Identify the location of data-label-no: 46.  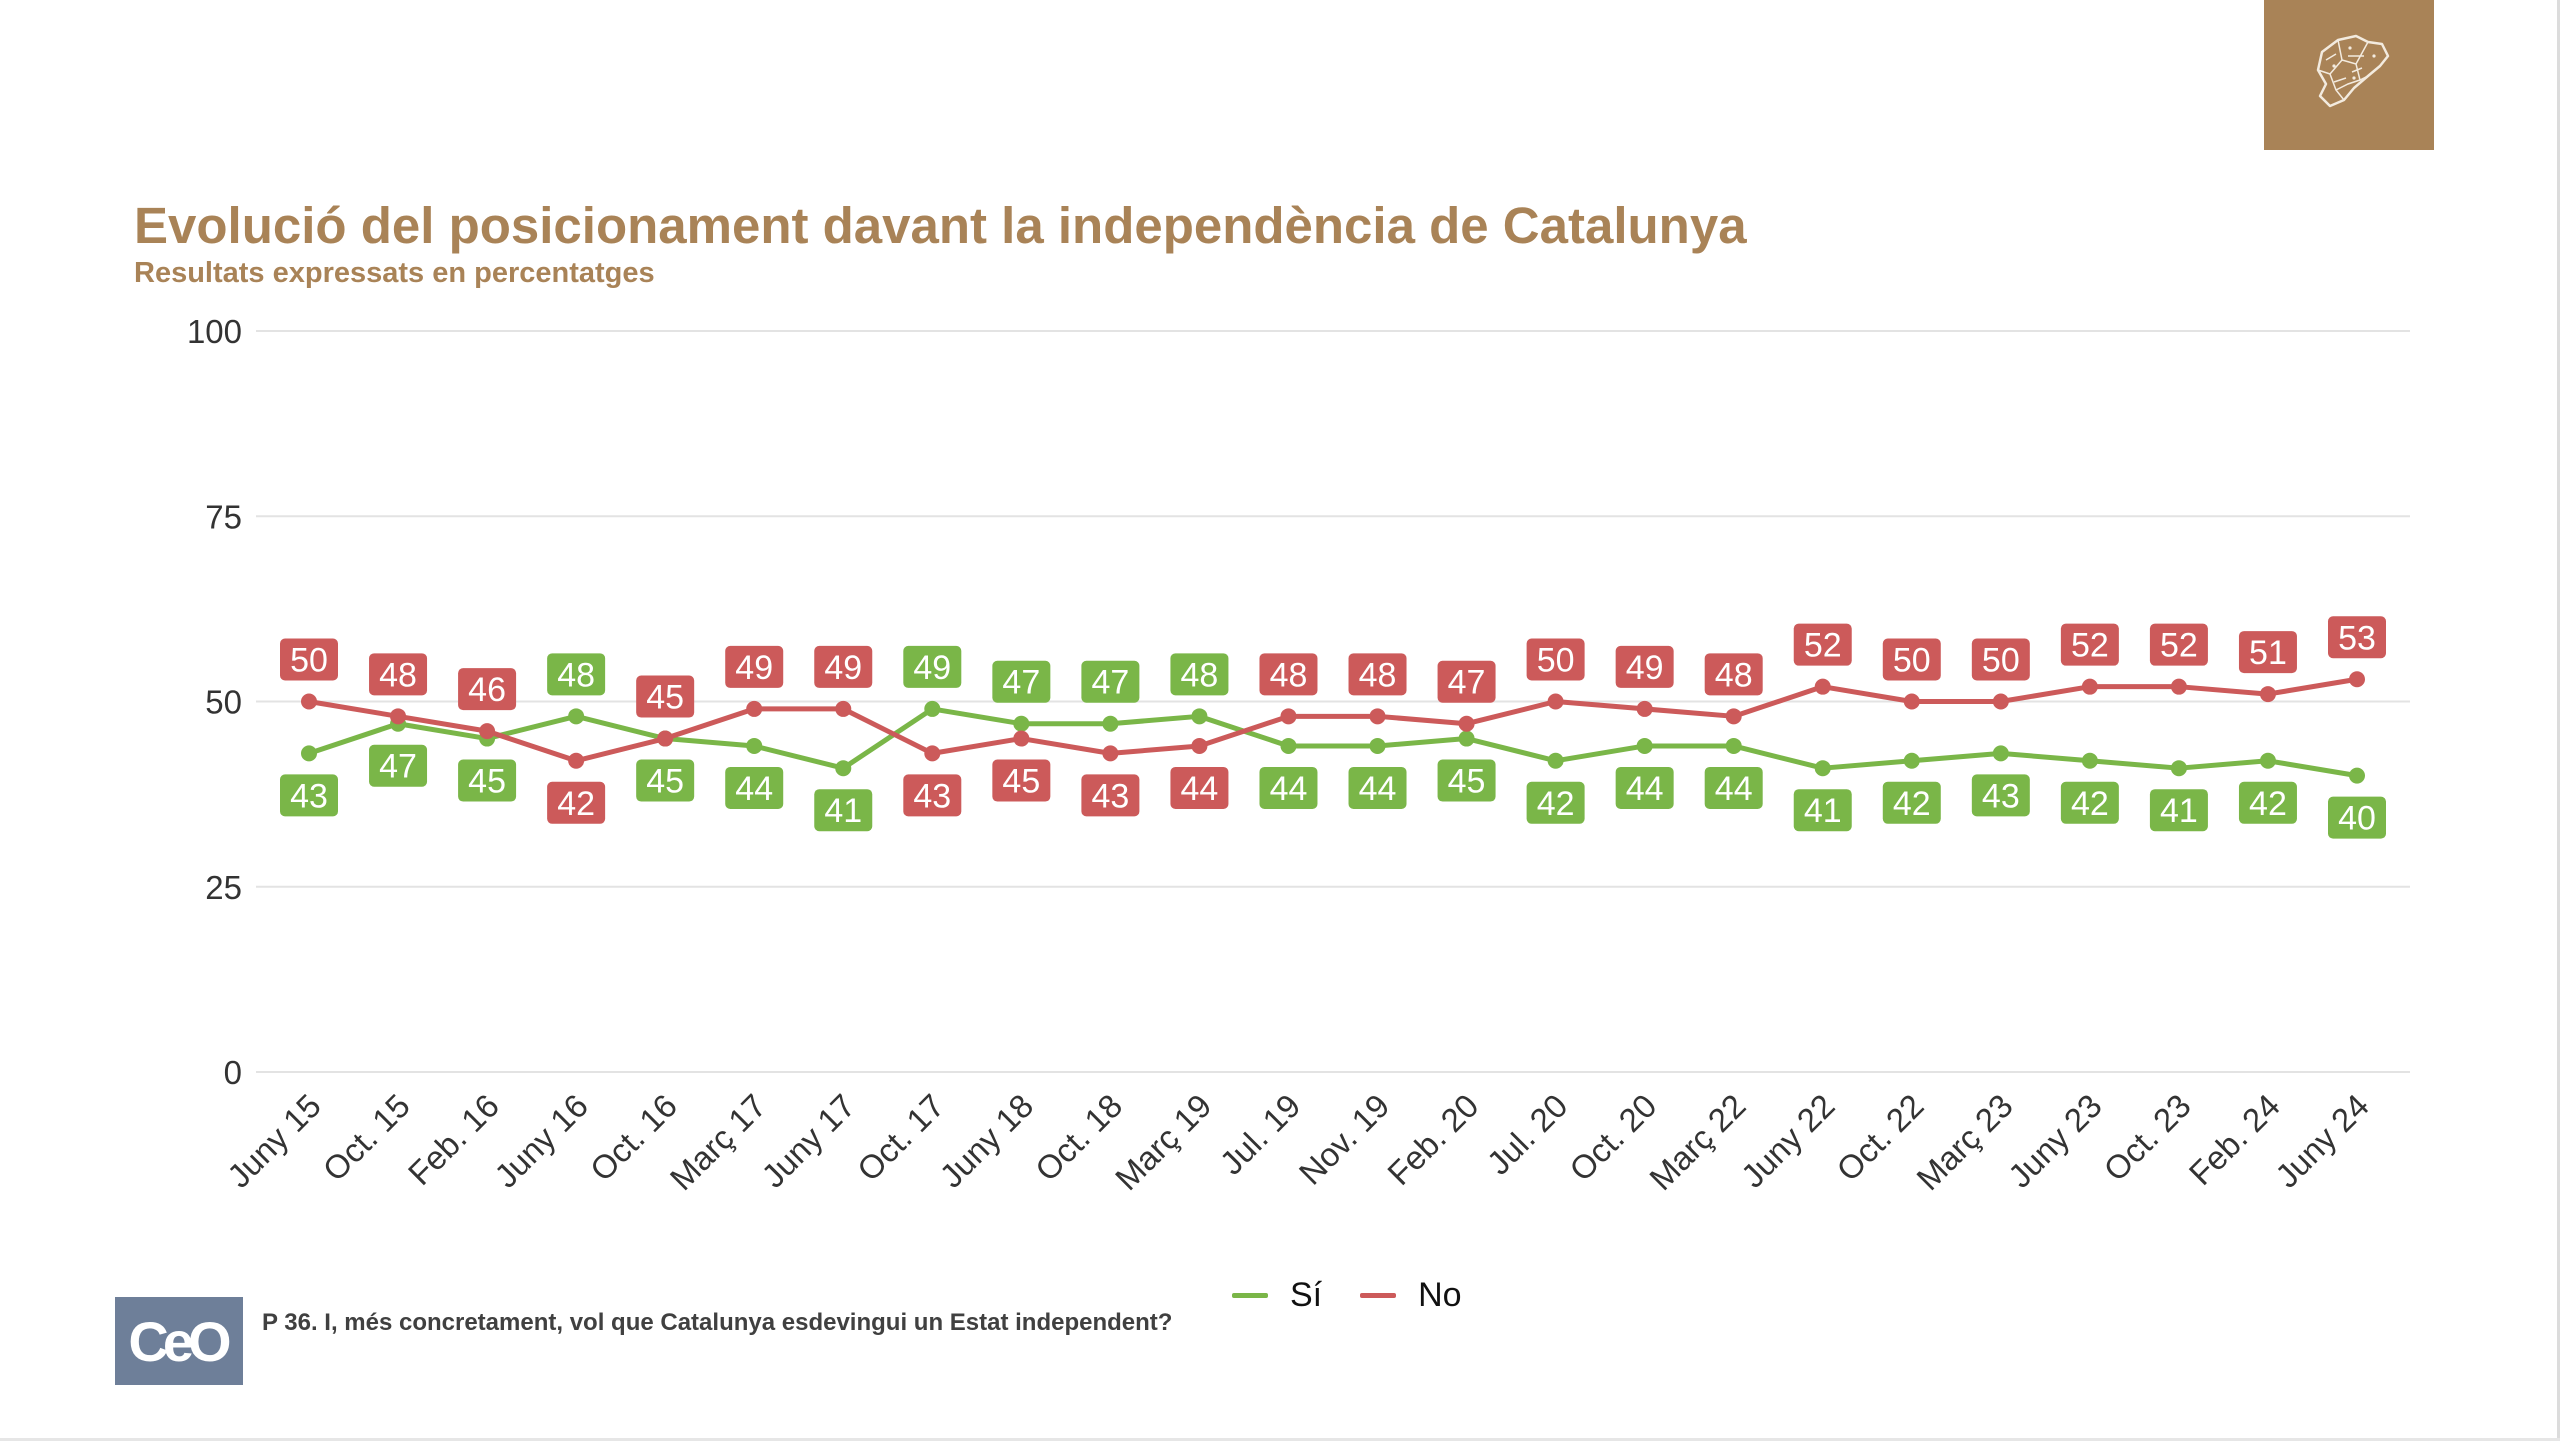
(487, 689).